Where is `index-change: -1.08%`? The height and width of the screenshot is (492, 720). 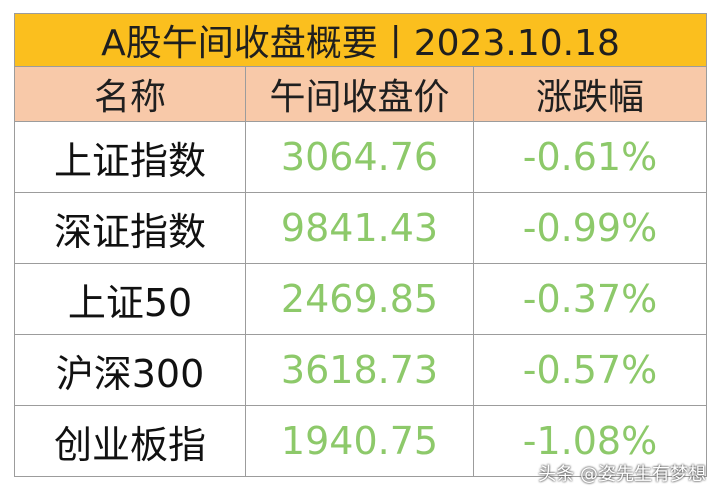
index-change: -1.08% is located at coordinates (590, 441).